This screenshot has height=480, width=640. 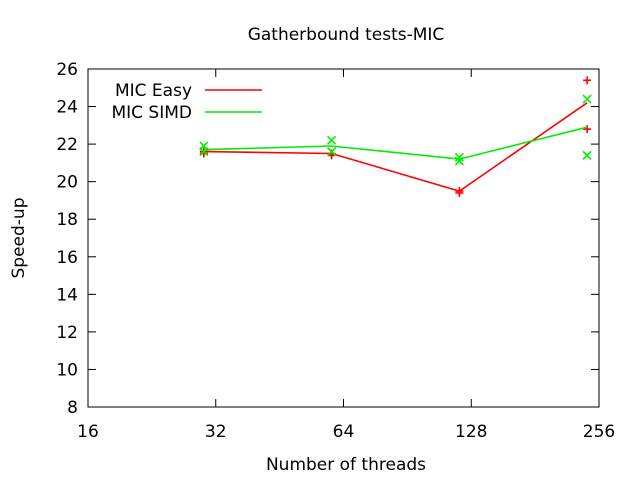 I want to click on legend-label-mic-simd: MIC SIMD, so click(x=151, y=113).